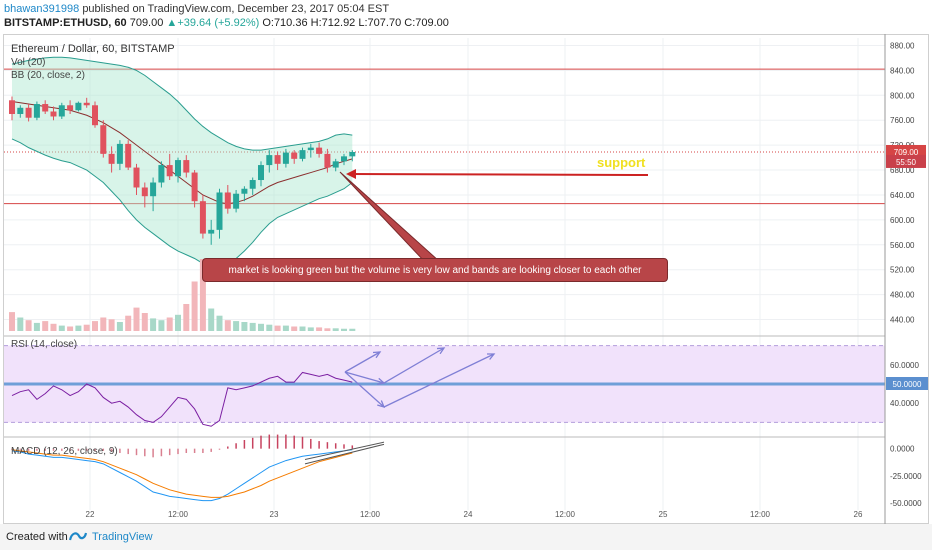  What do you see at coordinates (37, 537) in the screenshot?
I see `created-with-label: Created with` at bounding box center [37, 537].